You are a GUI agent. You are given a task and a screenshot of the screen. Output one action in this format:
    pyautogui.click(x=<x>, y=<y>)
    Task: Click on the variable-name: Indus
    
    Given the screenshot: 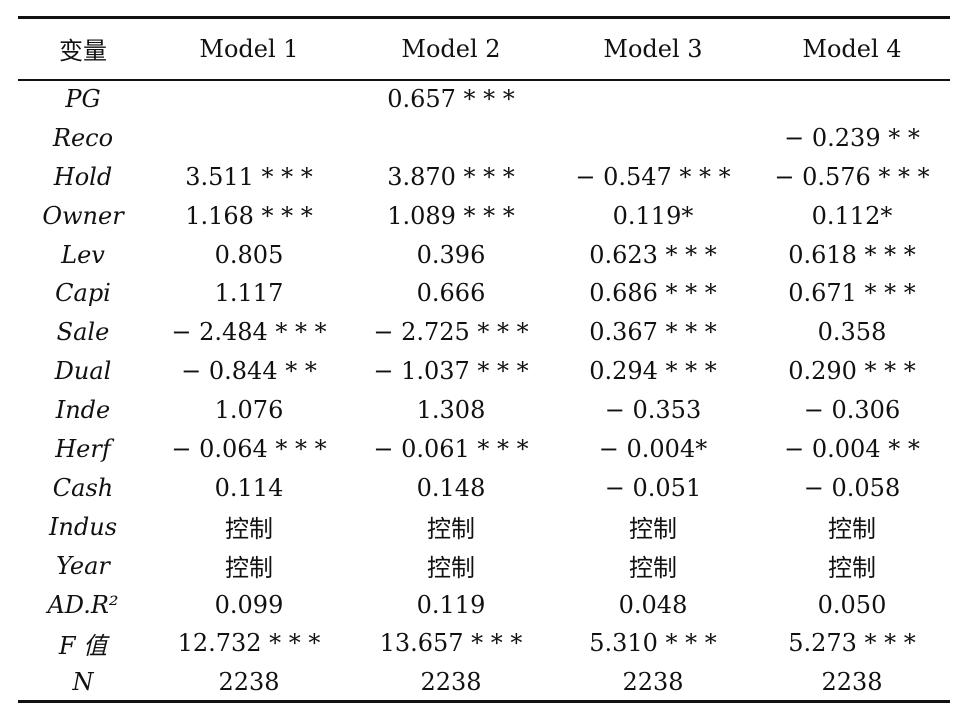 What is the action you would take?
    pyautogui.click(x=83, y=526)
    